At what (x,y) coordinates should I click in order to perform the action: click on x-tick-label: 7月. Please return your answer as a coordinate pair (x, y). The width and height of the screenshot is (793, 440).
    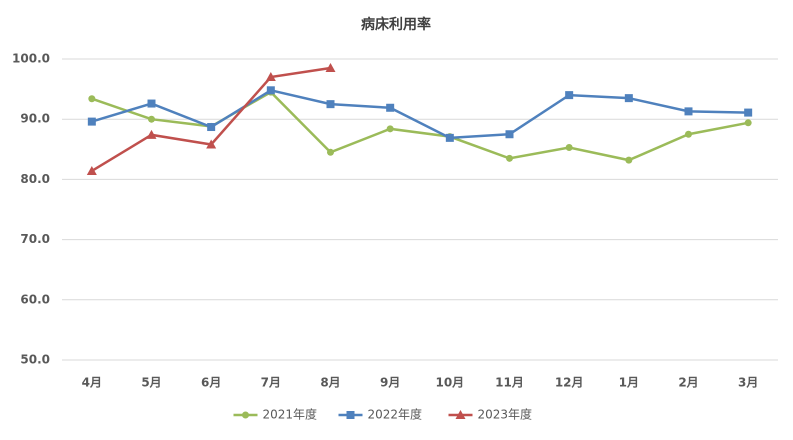
    Looking at the image, I should click on (271, 383).